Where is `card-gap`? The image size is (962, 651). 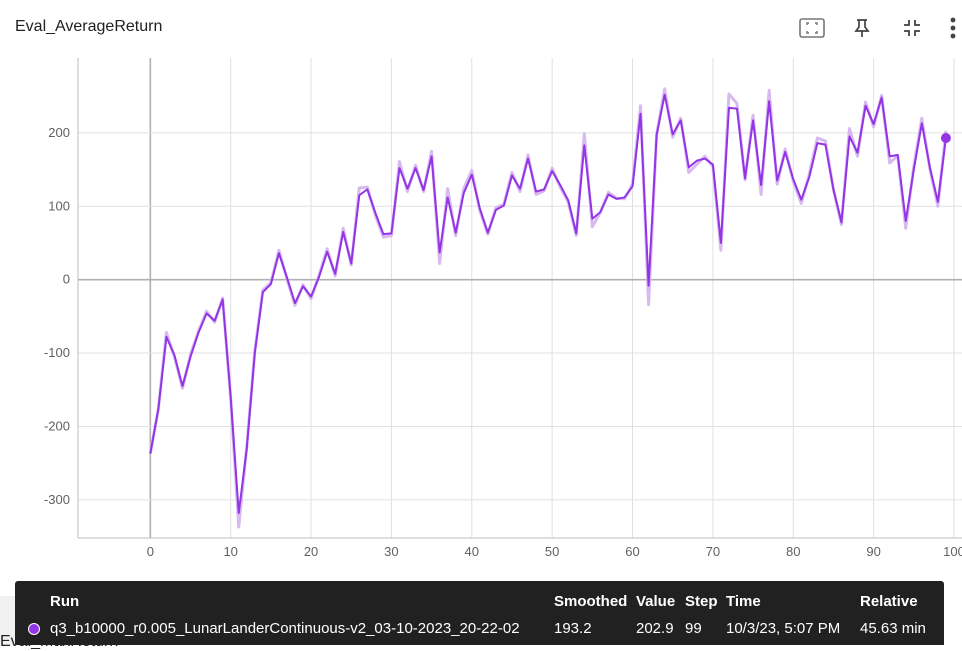 card-gap is located at coordinates (7, 620).